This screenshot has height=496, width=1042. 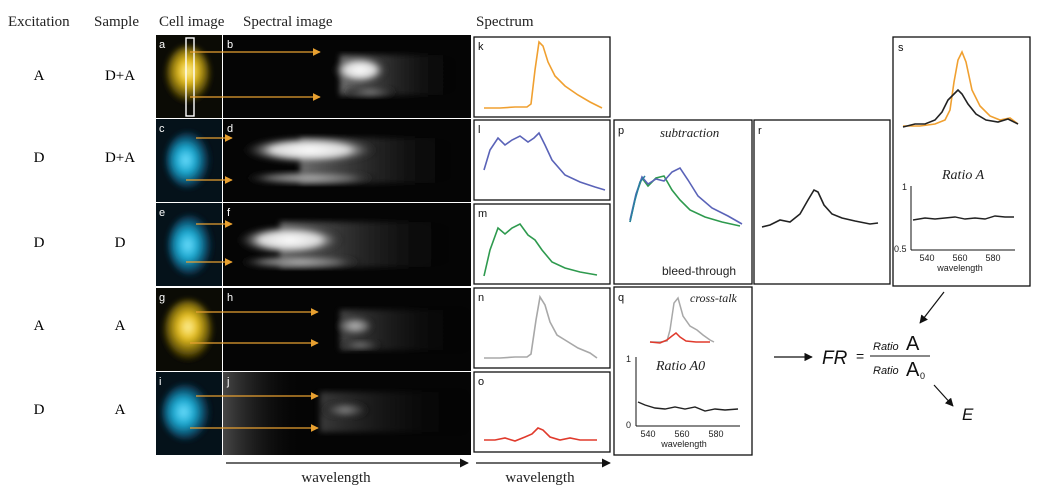 I want to click on spectral-band-f, so click(x=300, y=262).